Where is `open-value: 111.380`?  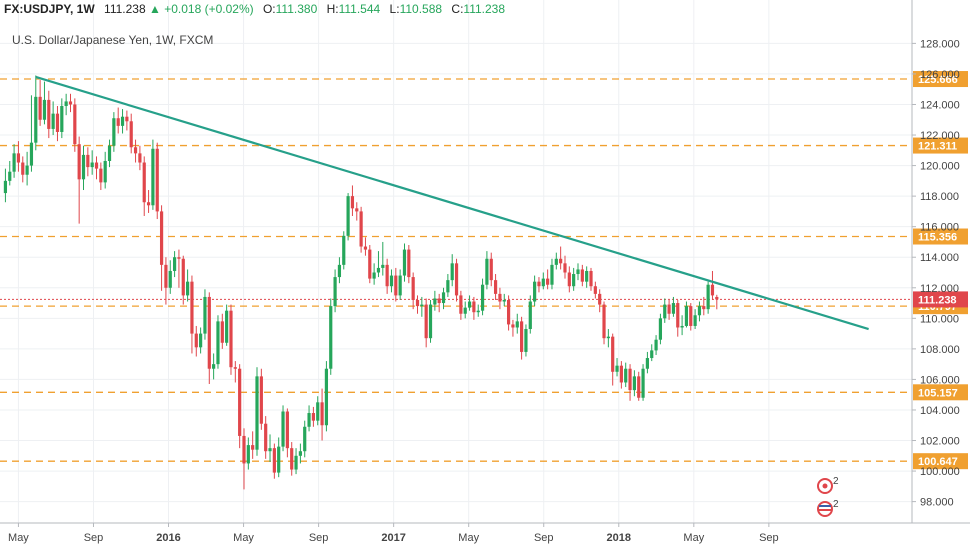
open-value: 111.380 is located at coordinates (296, 9).